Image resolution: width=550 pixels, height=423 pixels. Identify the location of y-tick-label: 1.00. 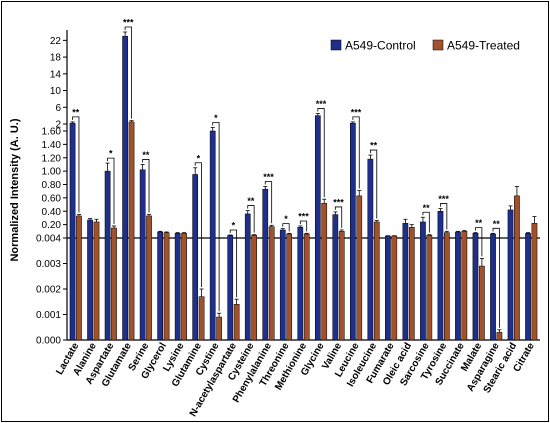
(52, 172).